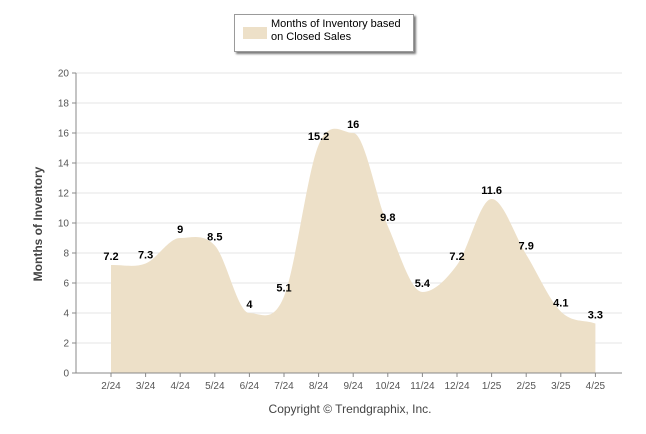  Describe the element at coordinates (66, 344) in the screenshot. I see `y-tick-label: 2` at that location.